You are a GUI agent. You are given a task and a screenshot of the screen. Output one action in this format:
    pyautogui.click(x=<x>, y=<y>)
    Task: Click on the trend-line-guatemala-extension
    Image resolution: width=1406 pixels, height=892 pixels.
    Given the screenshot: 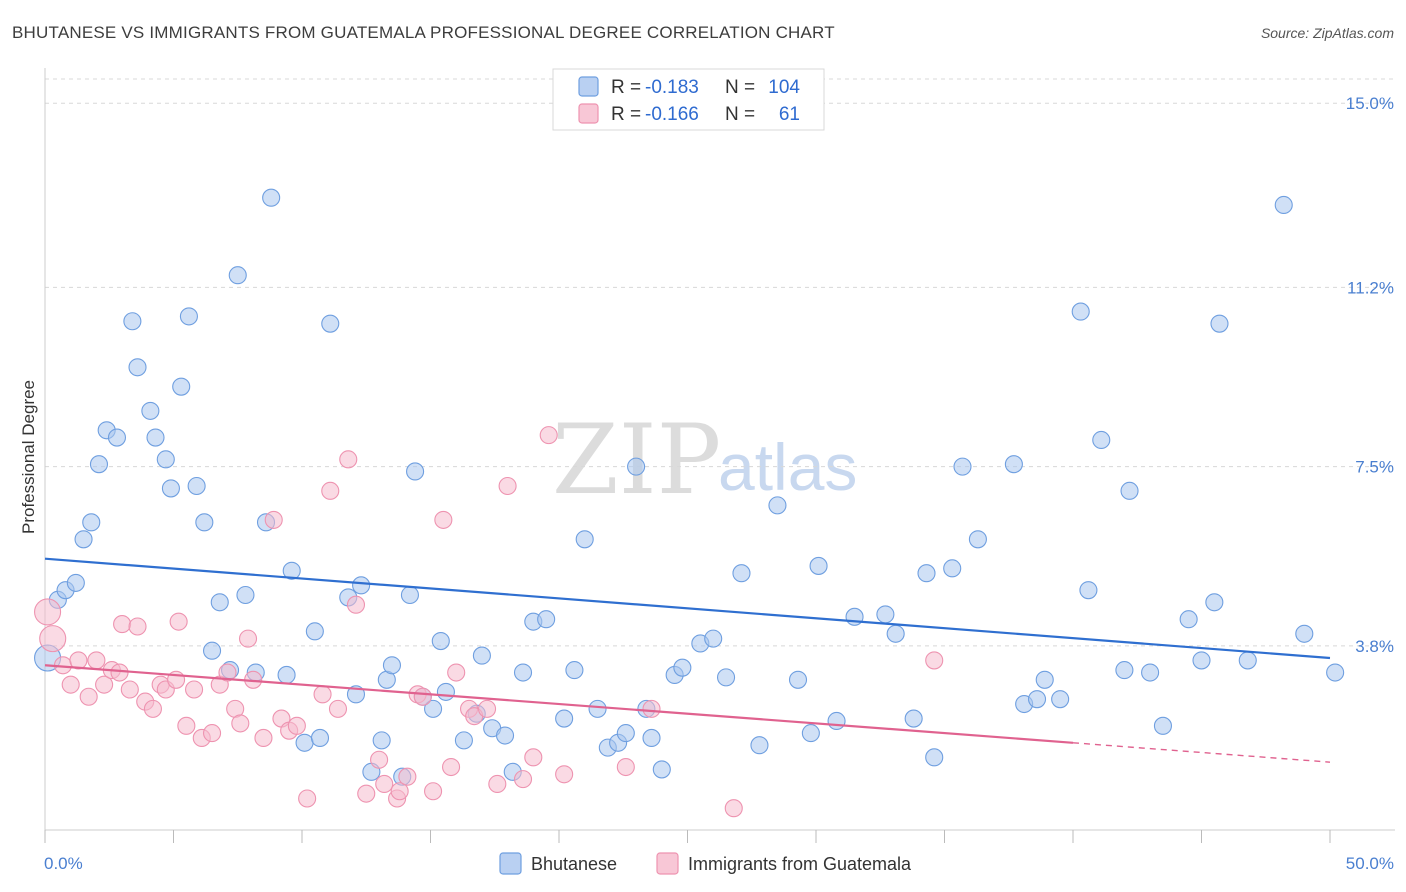 What is the action you would take?
    pyautogui.click(x=1201, y=752)
    